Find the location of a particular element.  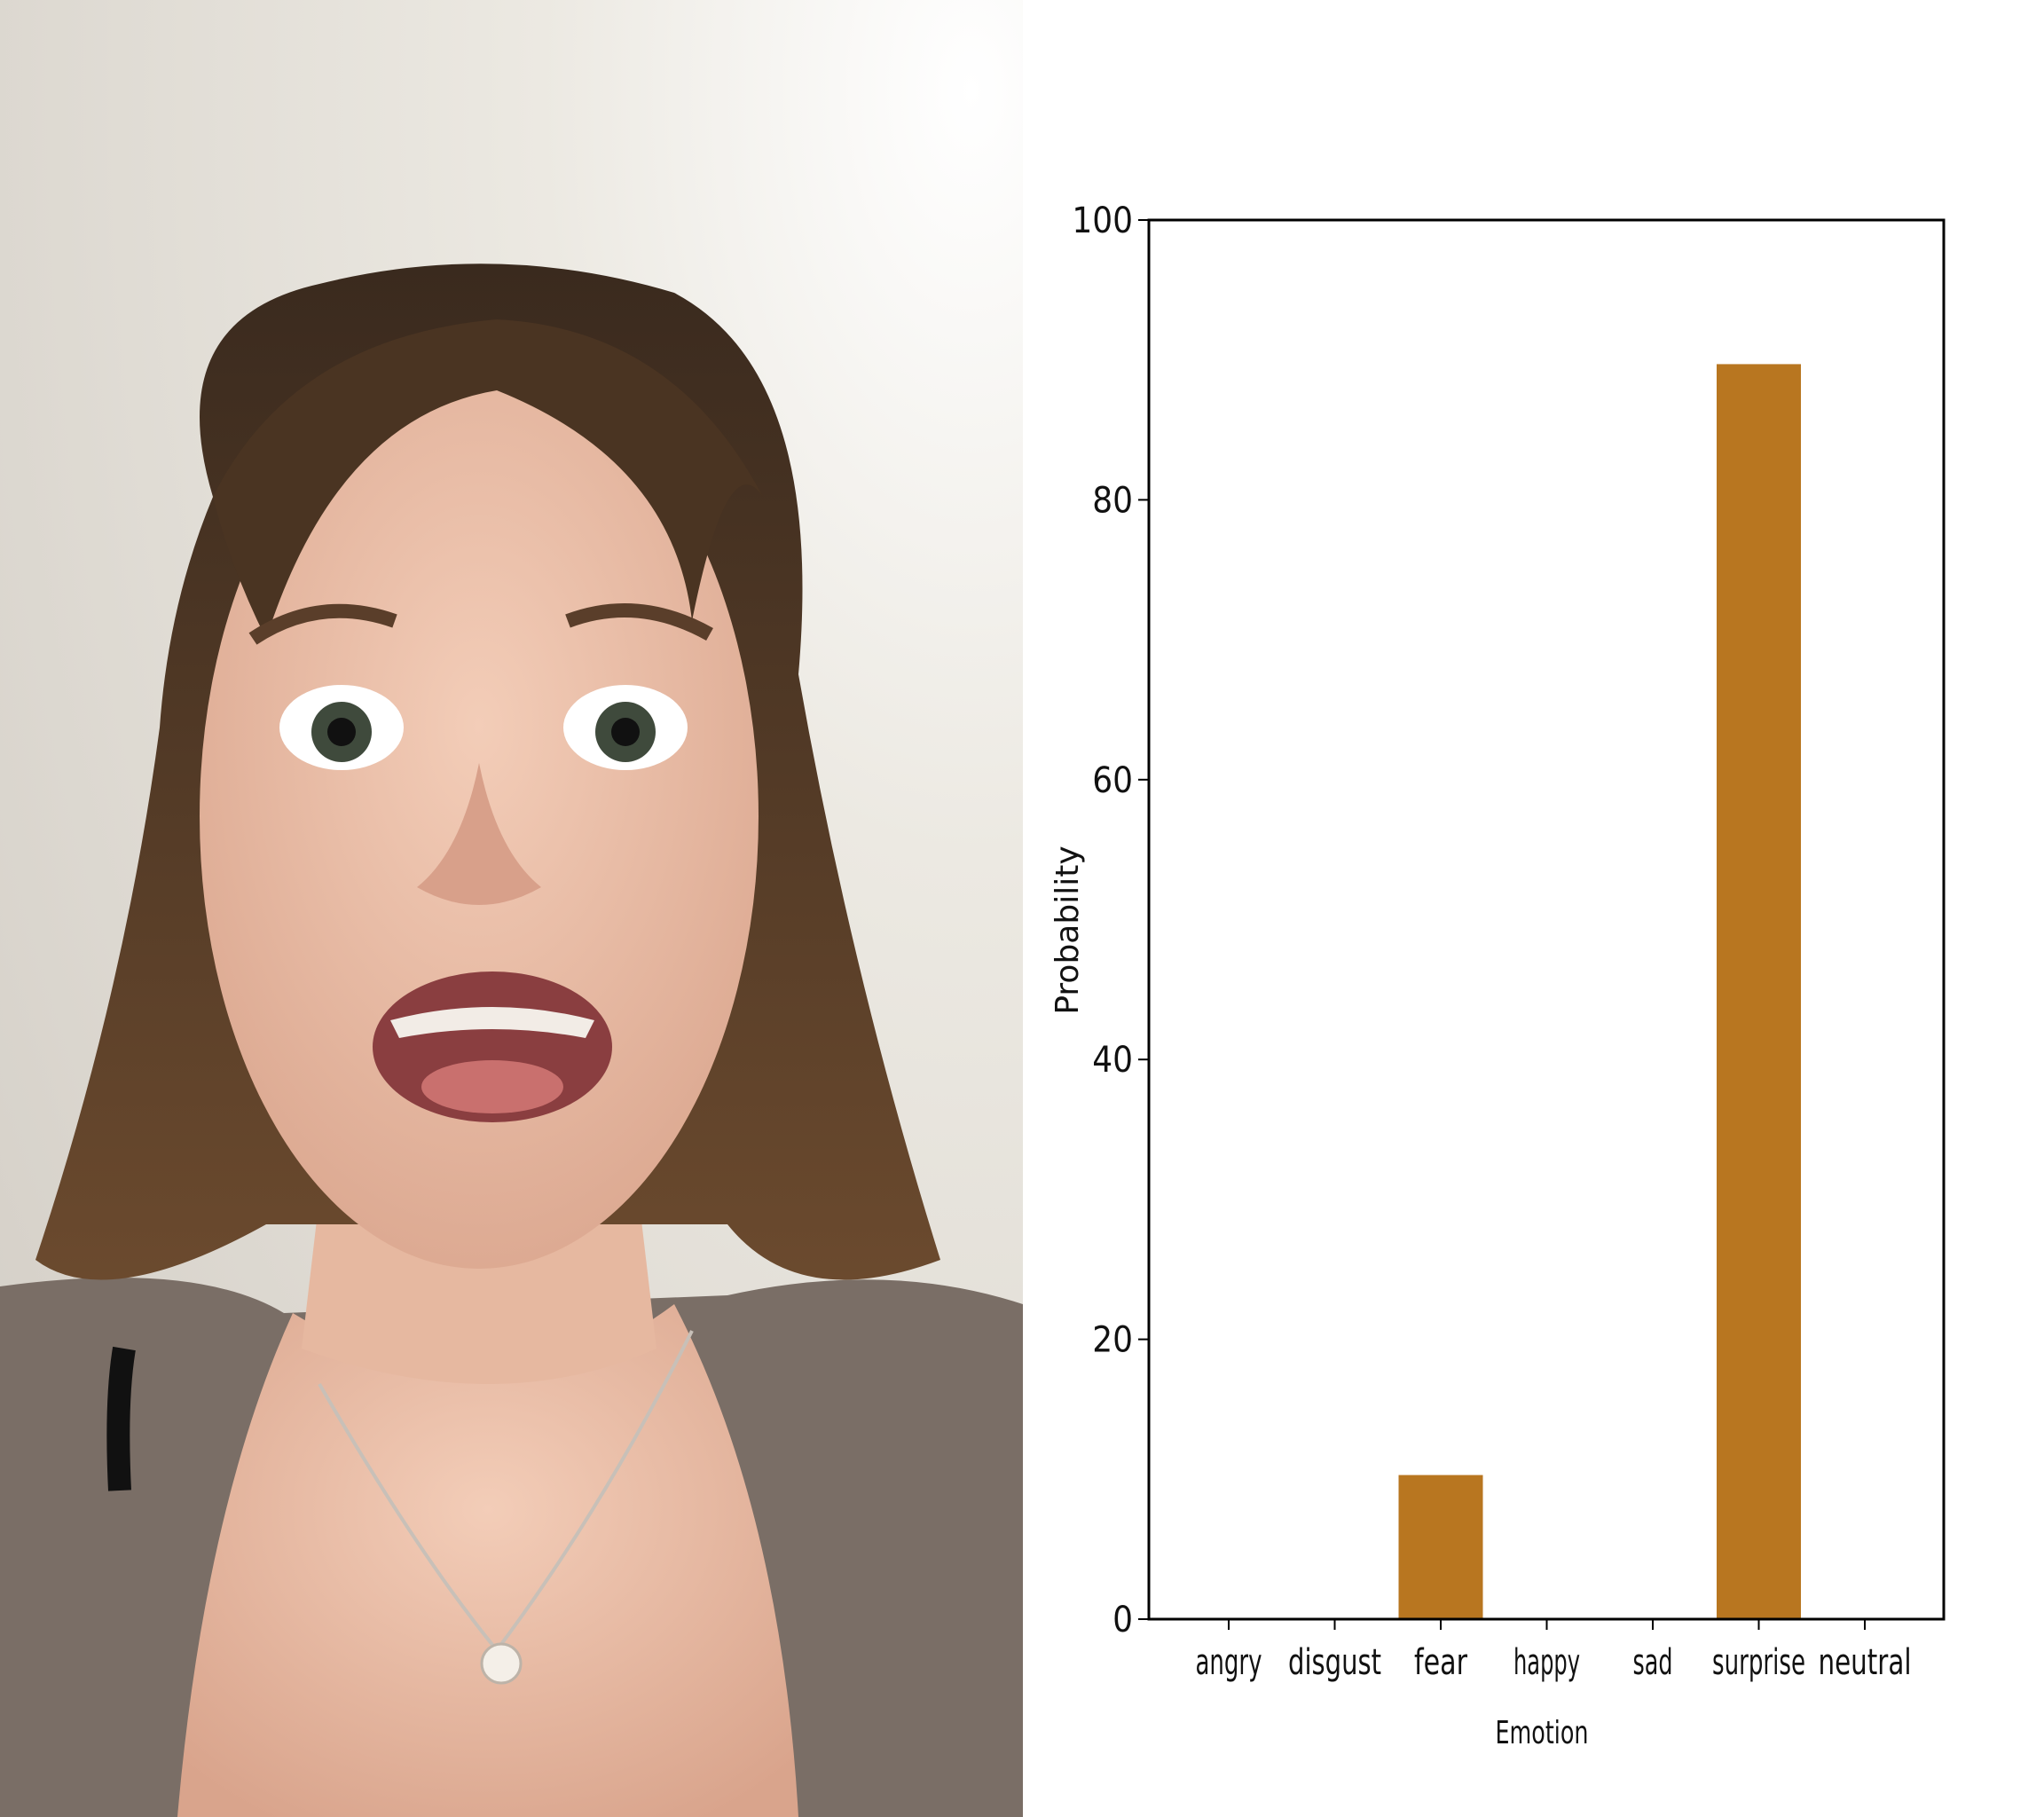

y-tick-label-20: 20 is located at coordinates (1112, 1340).